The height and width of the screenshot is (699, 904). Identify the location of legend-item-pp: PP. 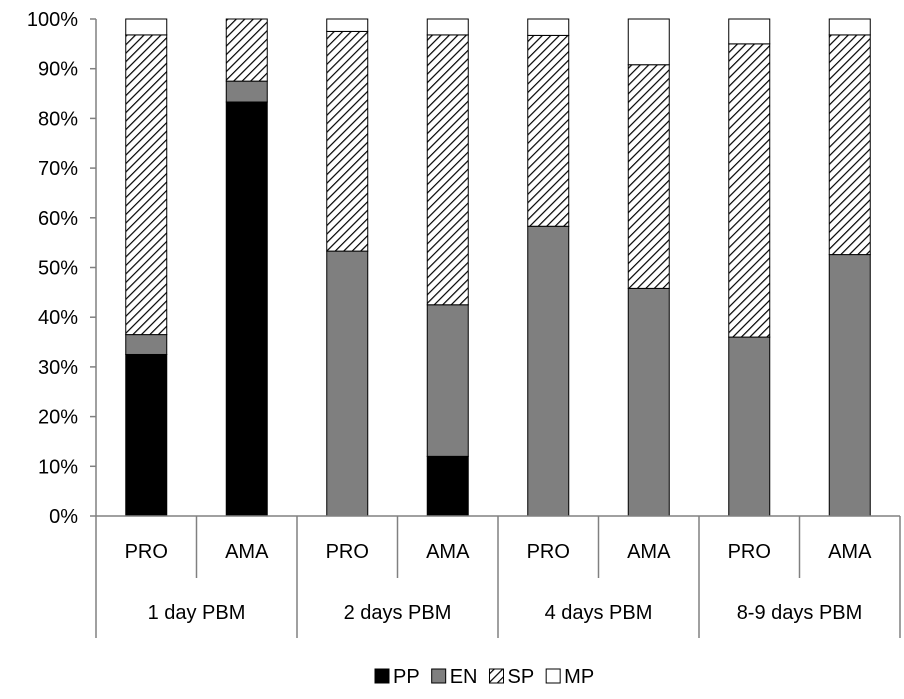
(397, 677).